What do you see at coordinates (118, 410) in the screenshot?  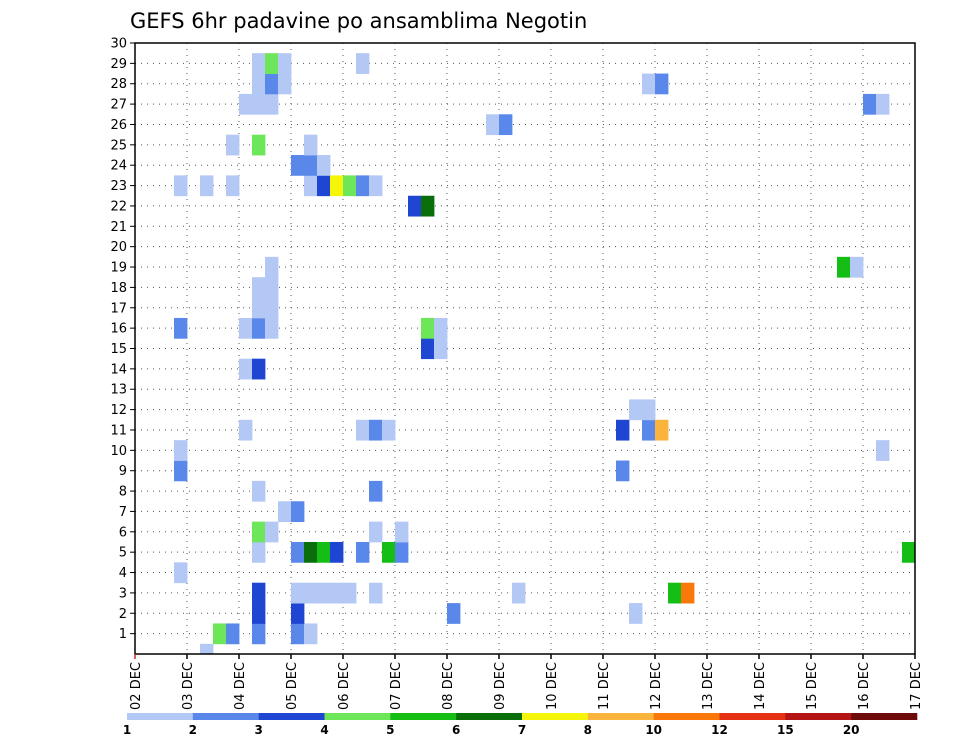 I see `y-tick-label: 12` at bounding box center [118, 410].